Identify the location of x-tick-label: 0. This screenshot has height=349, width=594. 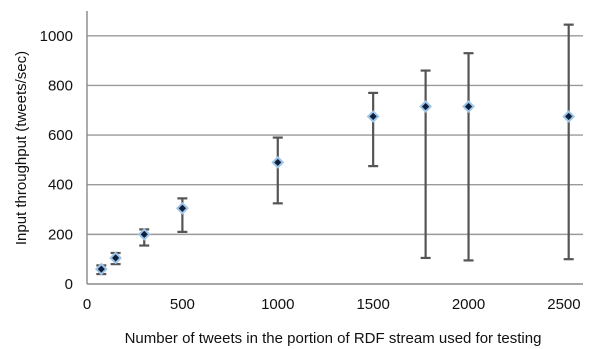
(87, 304).